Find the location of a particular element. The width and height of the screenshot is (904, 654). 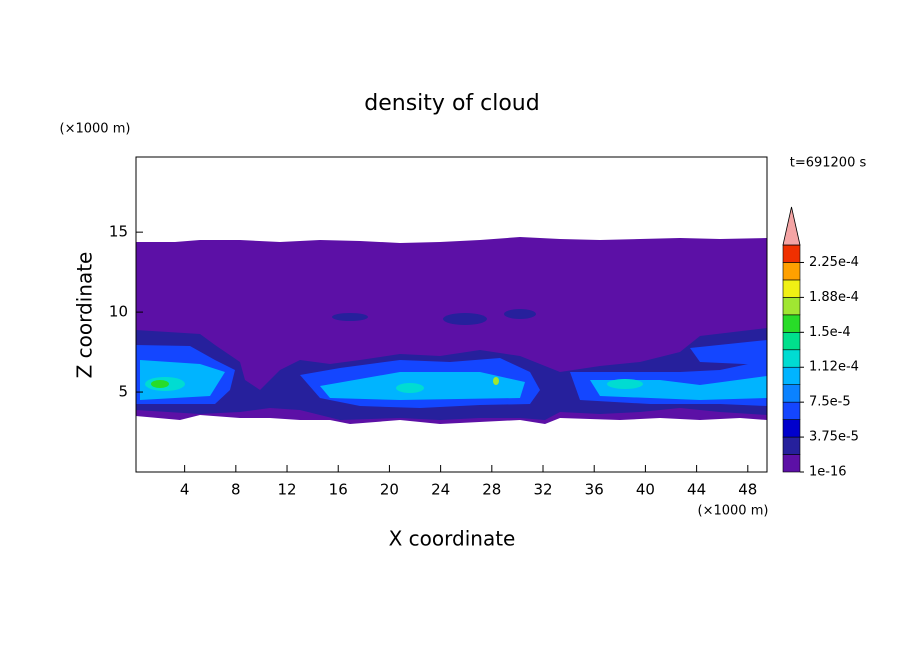

x-tick-label: 20 is located at coordinates (389, 490).